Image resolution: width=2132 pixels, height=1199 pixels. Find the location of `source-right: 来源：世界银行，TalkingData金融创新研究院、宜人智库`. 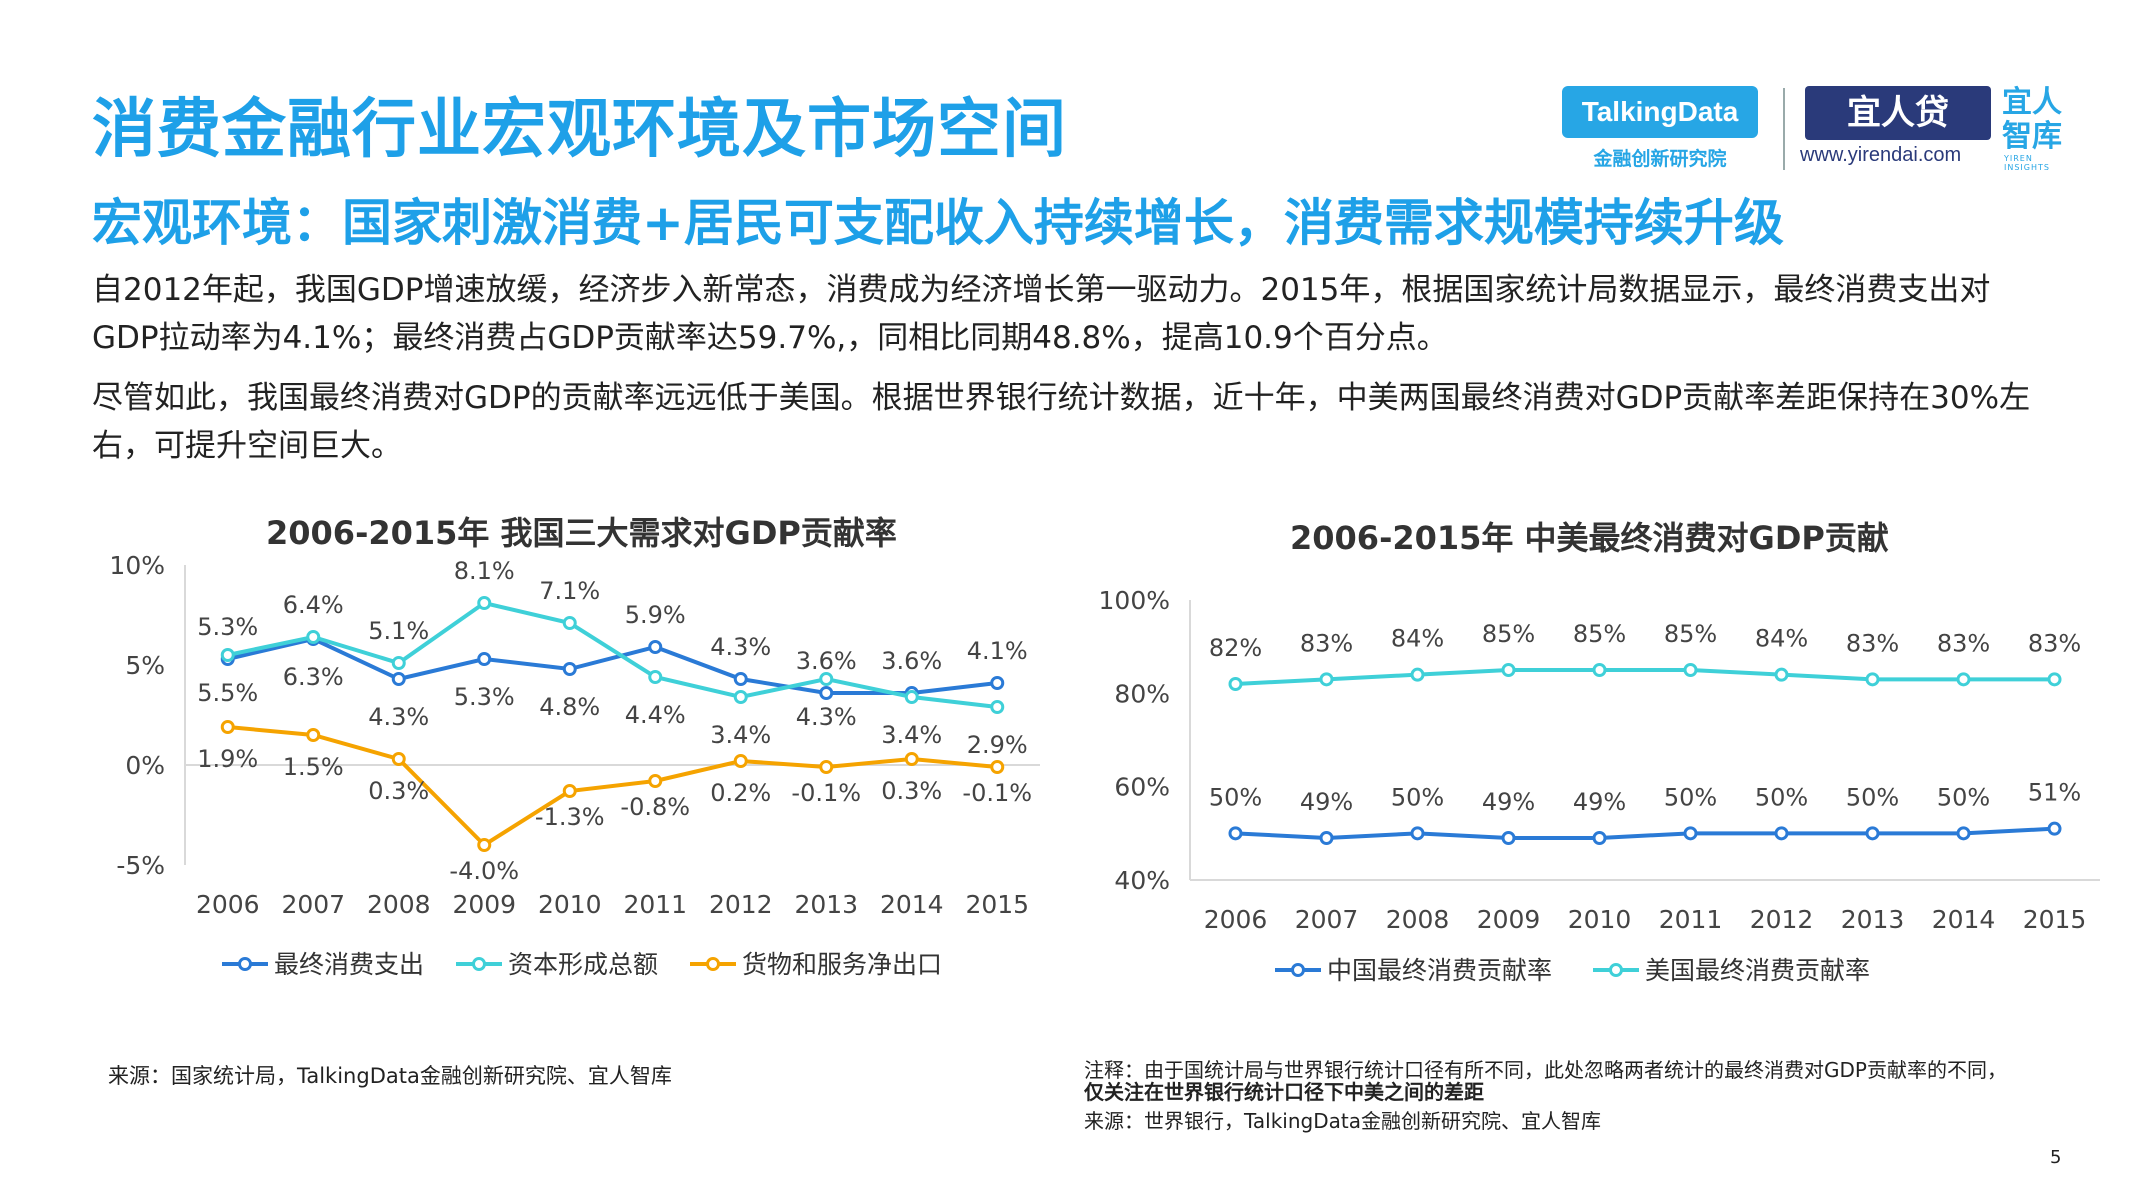

source-right: 来源：世界银行，TalkingData金融创新研究院、宜人智库 is located at coordinates (1342, 1121).